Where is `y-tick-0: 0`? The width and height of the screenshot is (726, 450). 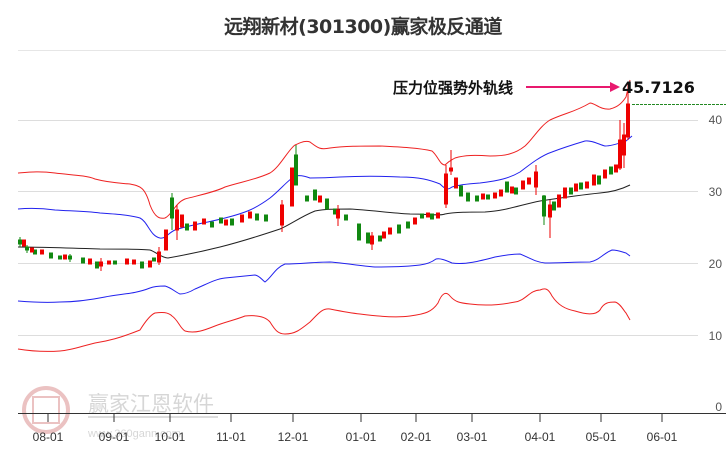
y-tick-0: 0 is located at coordinates (718, 407).